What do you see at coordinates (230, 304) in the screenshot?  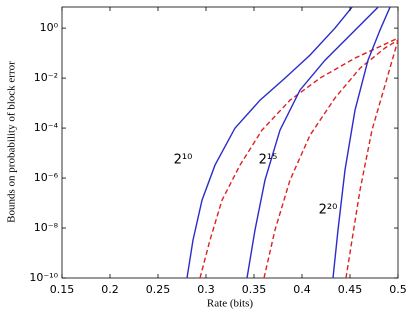 I see `x-axis-label: Rate (bits)` at bounding box center [230, 304].